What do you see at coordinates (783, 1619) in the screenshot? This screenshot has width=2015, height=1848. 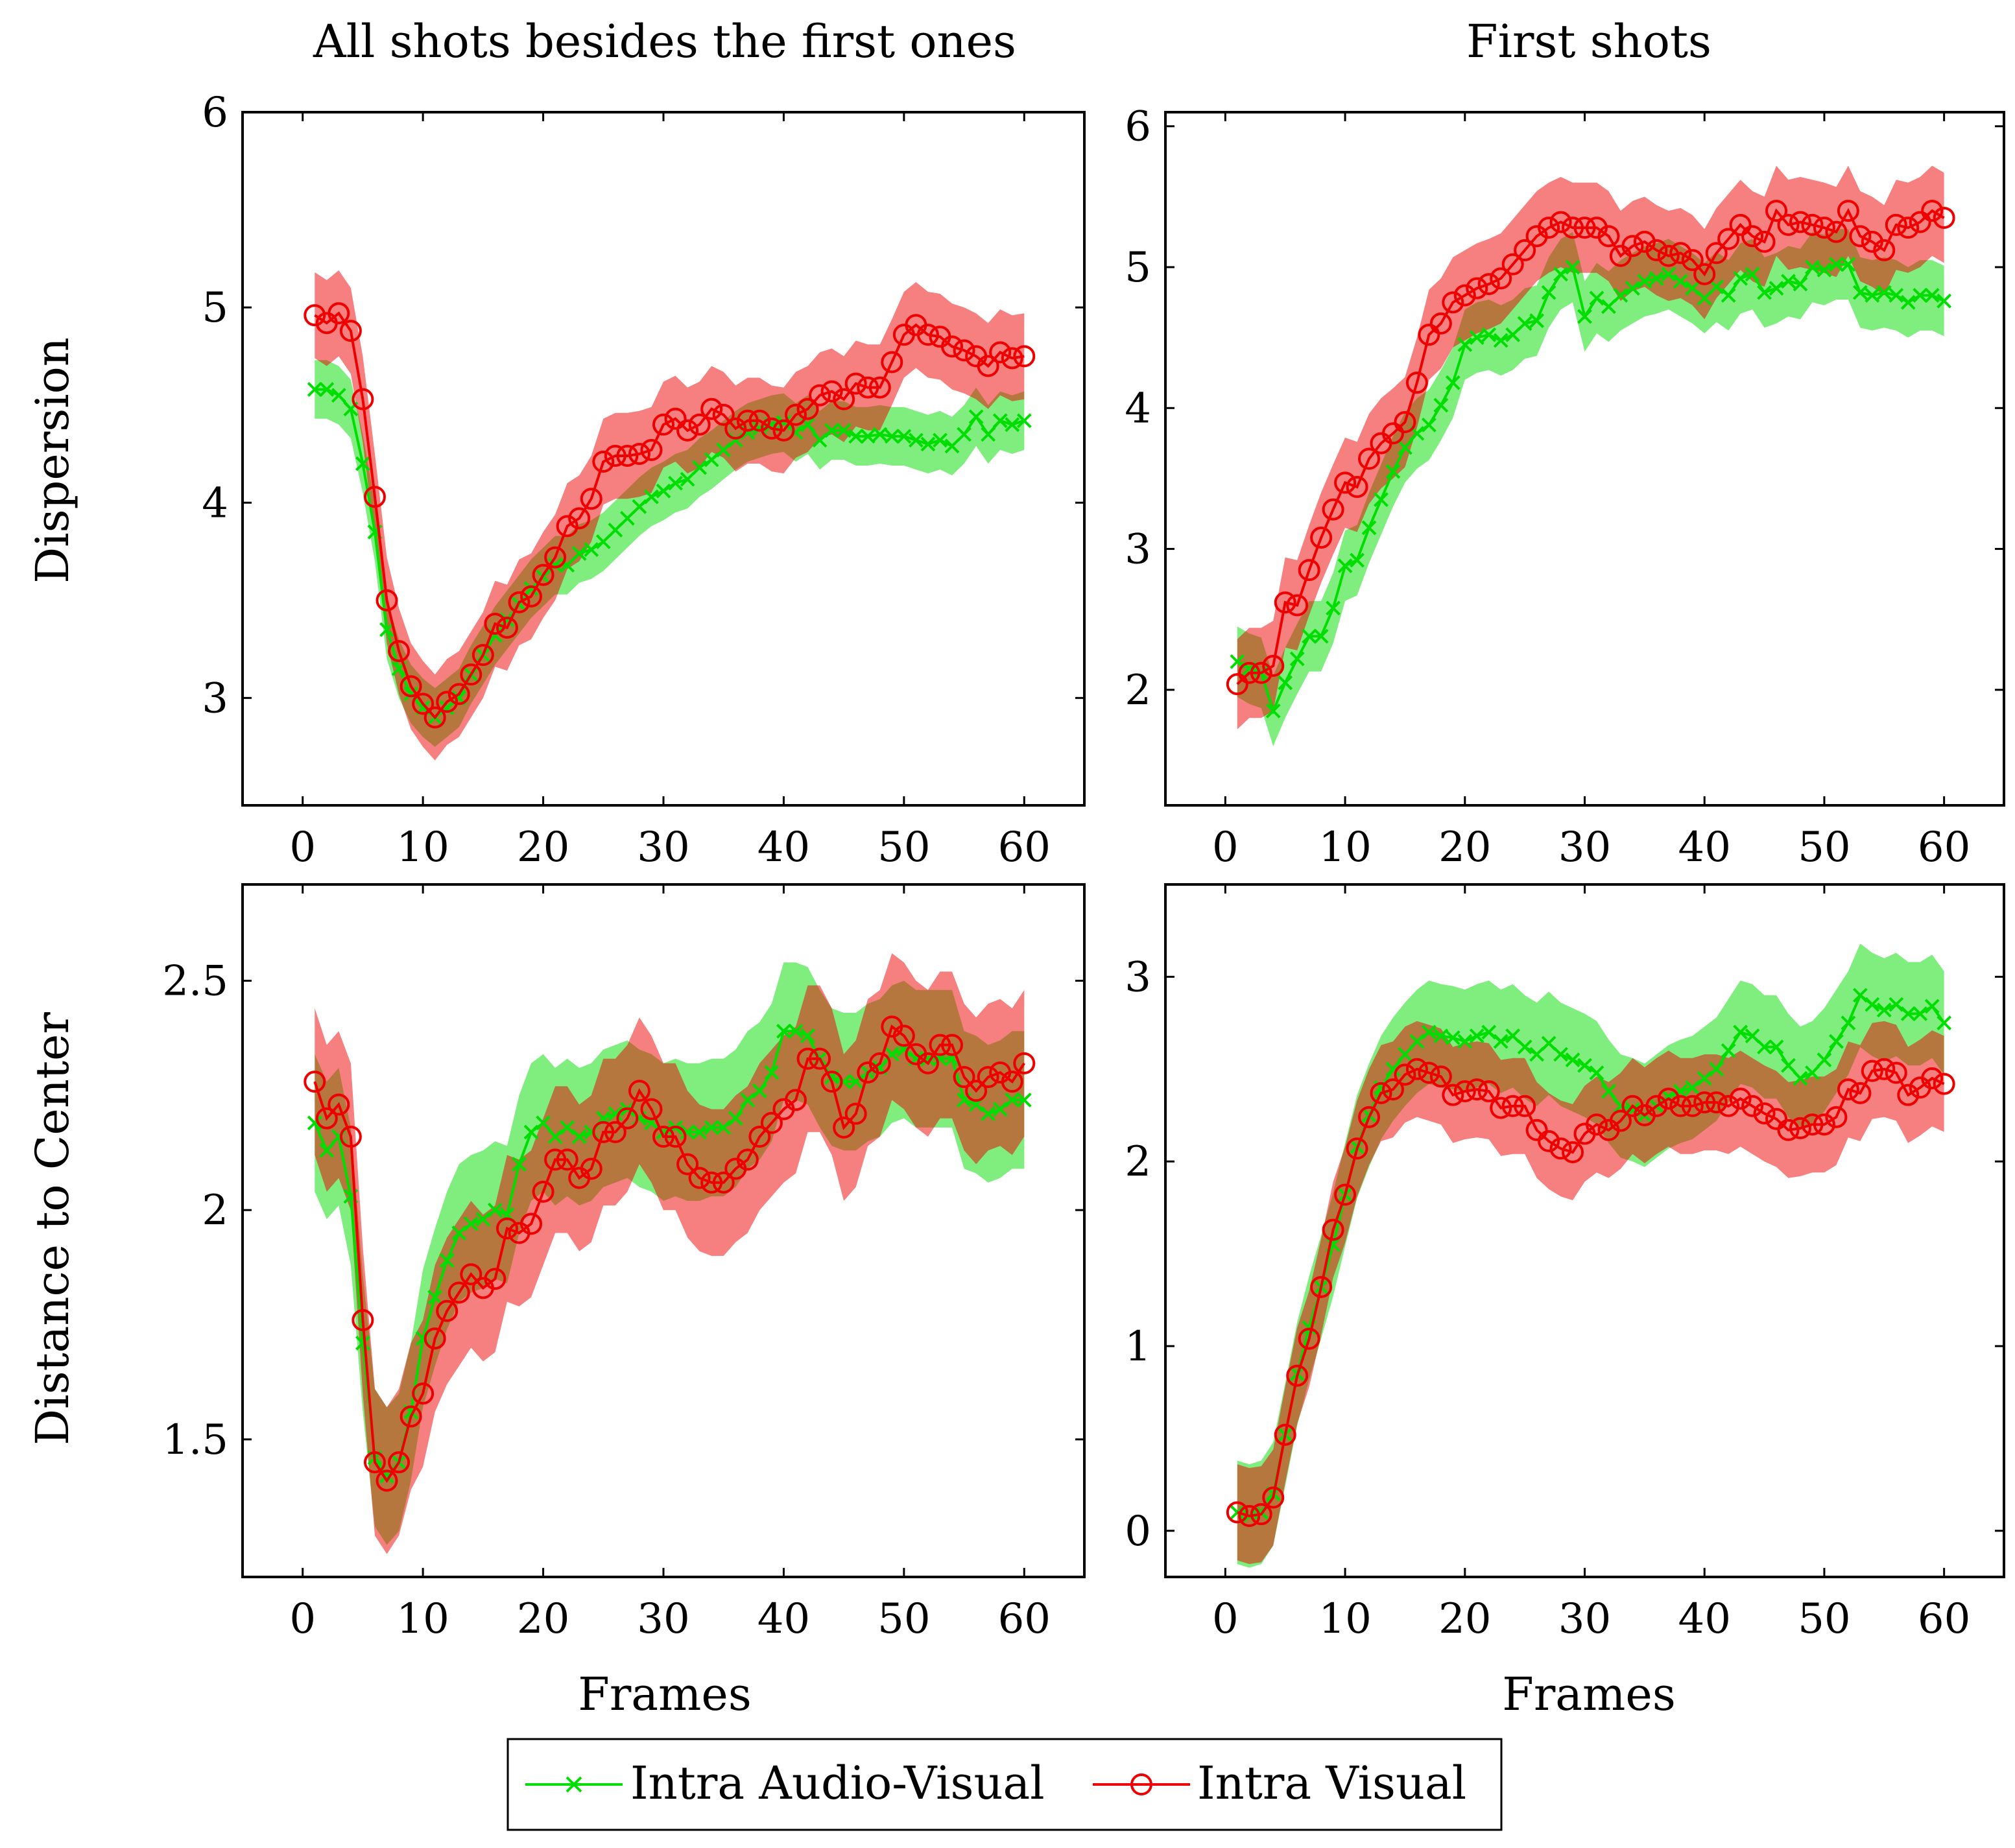 I see `x-tick-label: 40` at bounding box center [783, 1619].